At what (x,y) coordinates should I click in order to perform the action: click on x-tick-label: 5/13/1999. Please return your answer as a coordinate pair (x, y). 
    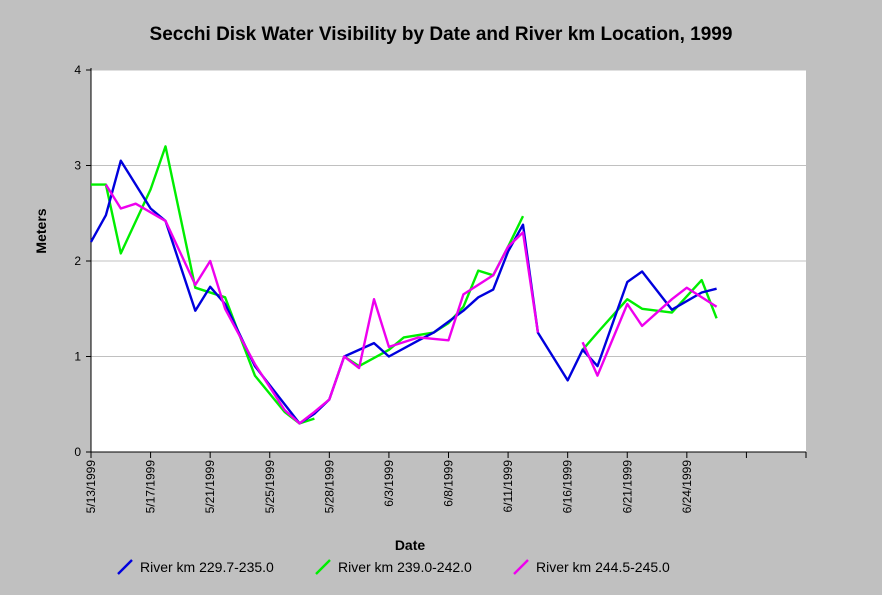
    Looking at the image, I should click on (91, 487).